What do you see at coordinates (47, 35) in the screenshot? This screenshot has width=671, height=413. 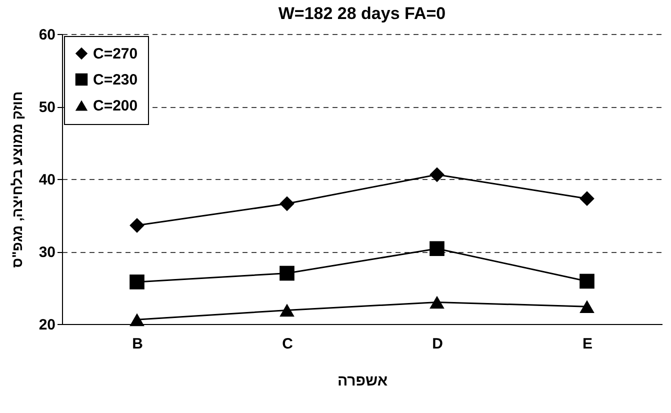 I see `y-tick-label: 60` at bounding box center [47, 35].